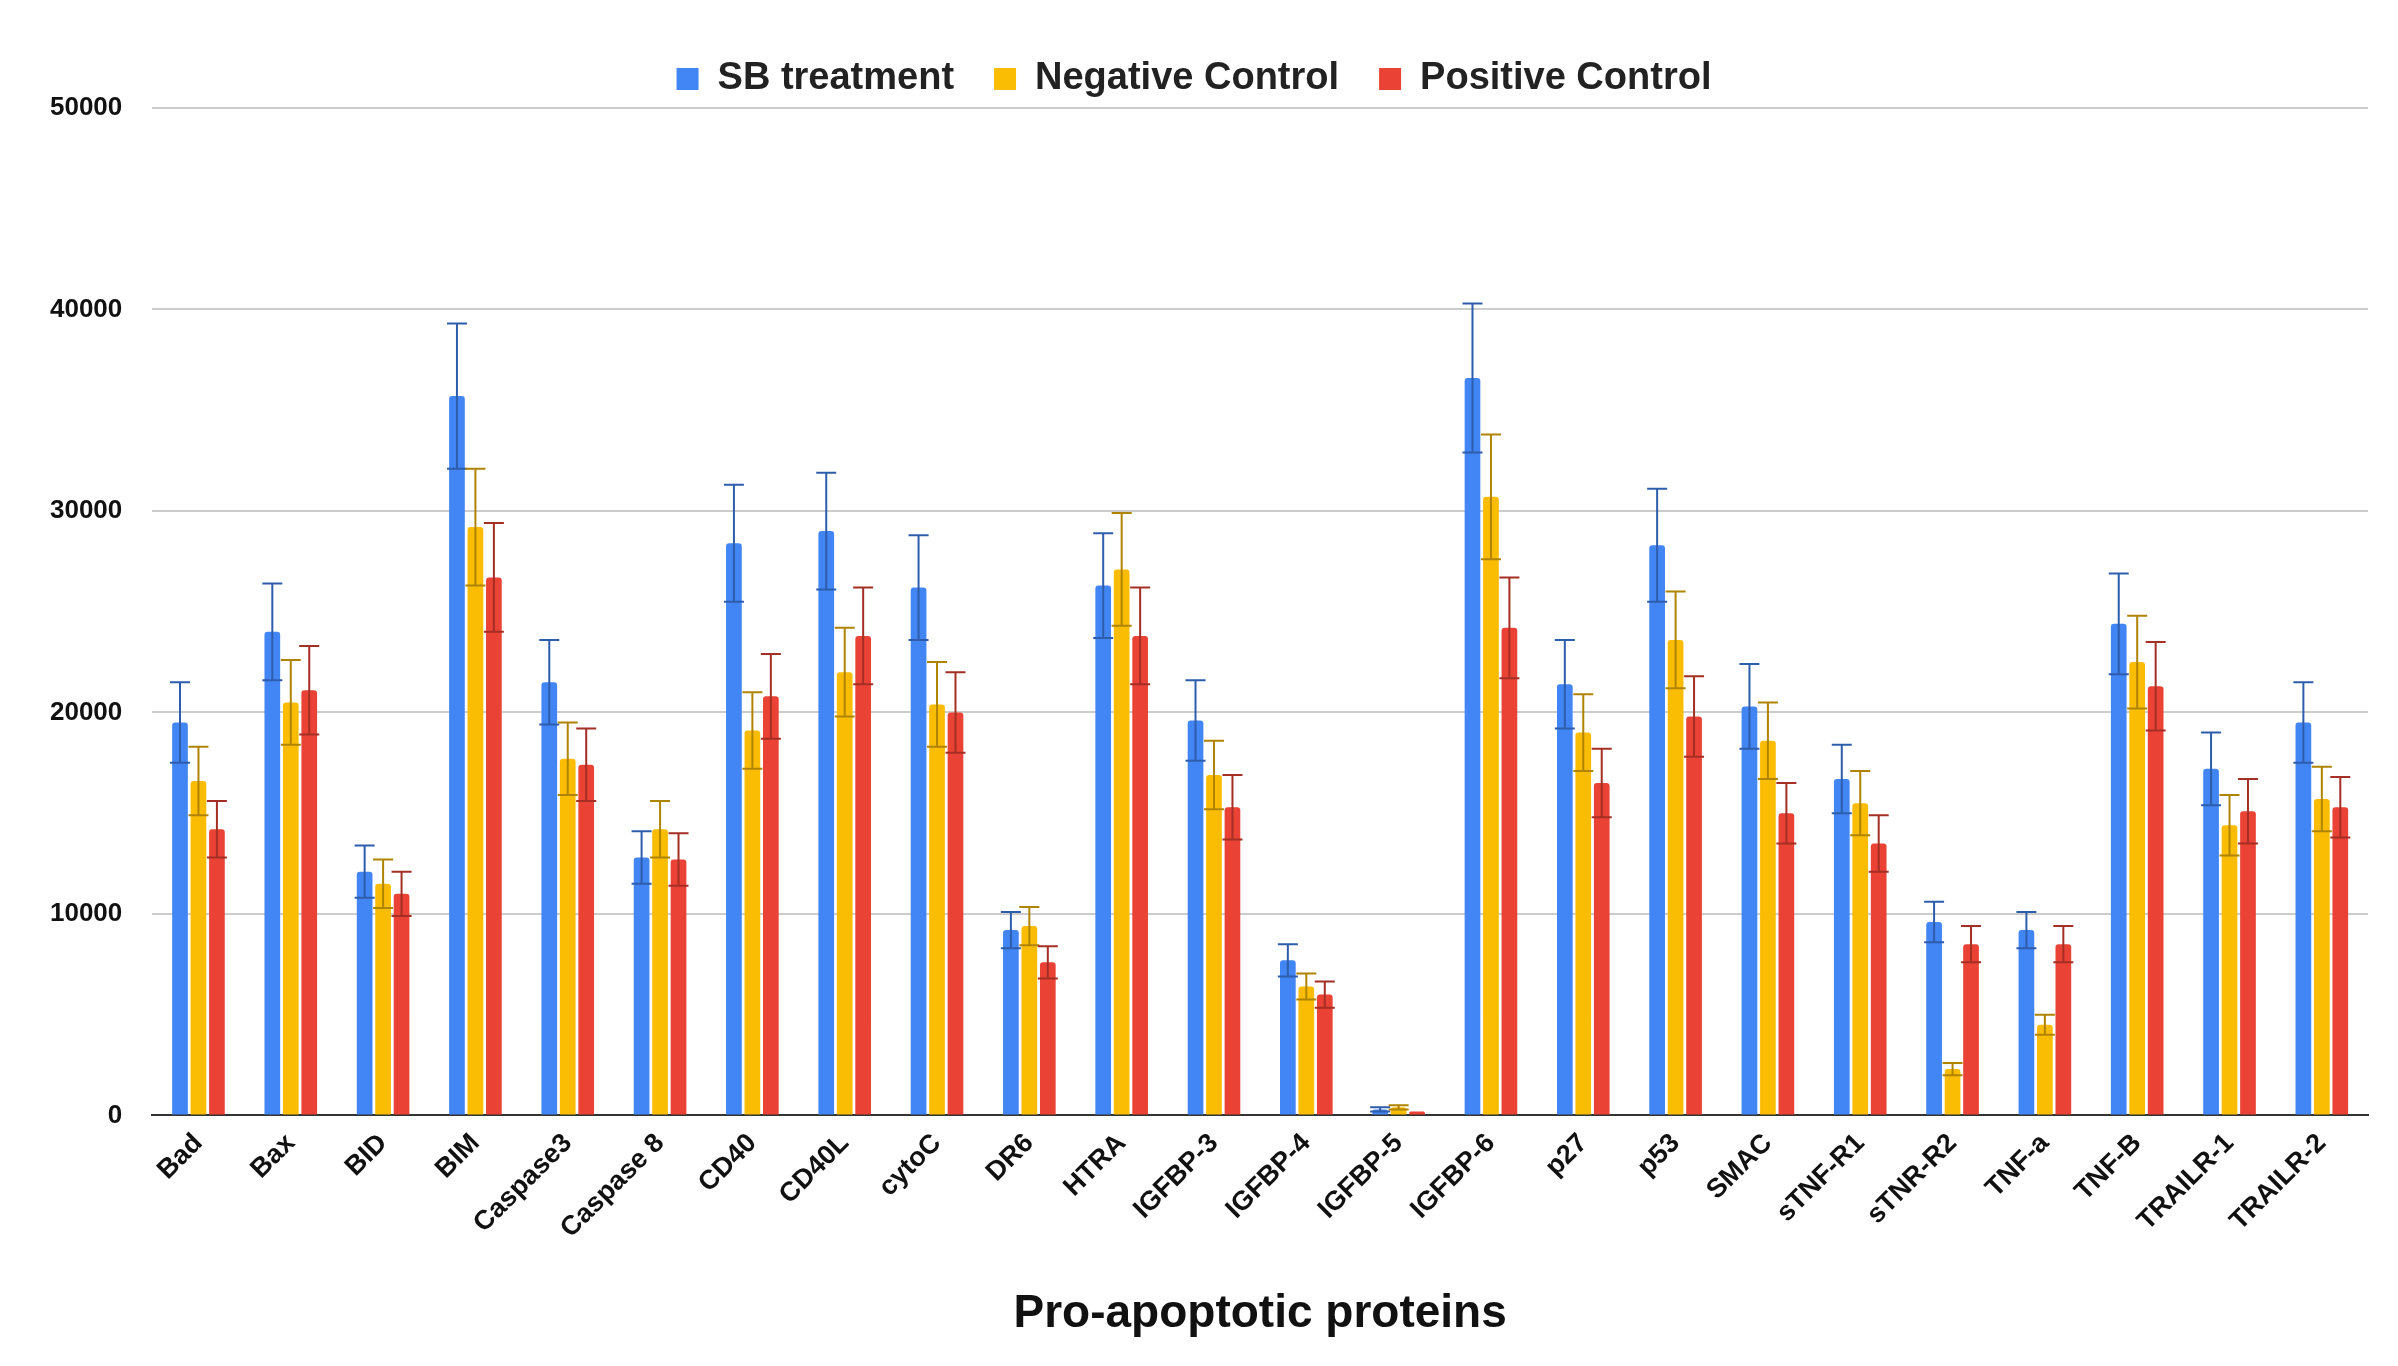  What do you see at coordinates (115, 1113) in the screenshot?
I see `y-tick-label: 0` at bounding box center [115, 1113].